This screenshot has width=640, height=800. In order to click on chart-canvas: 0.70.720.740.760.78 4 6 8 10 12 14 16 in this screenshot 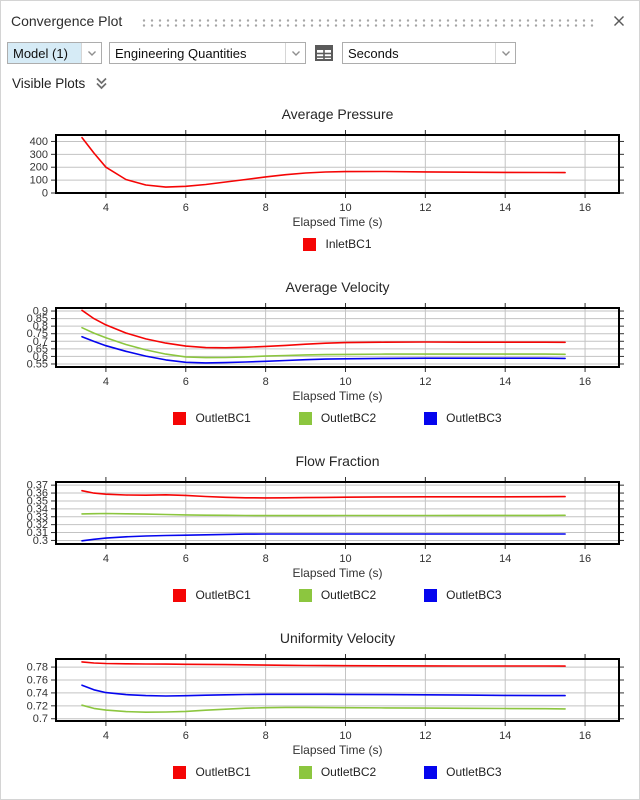, I will do `click(325, 698)`.